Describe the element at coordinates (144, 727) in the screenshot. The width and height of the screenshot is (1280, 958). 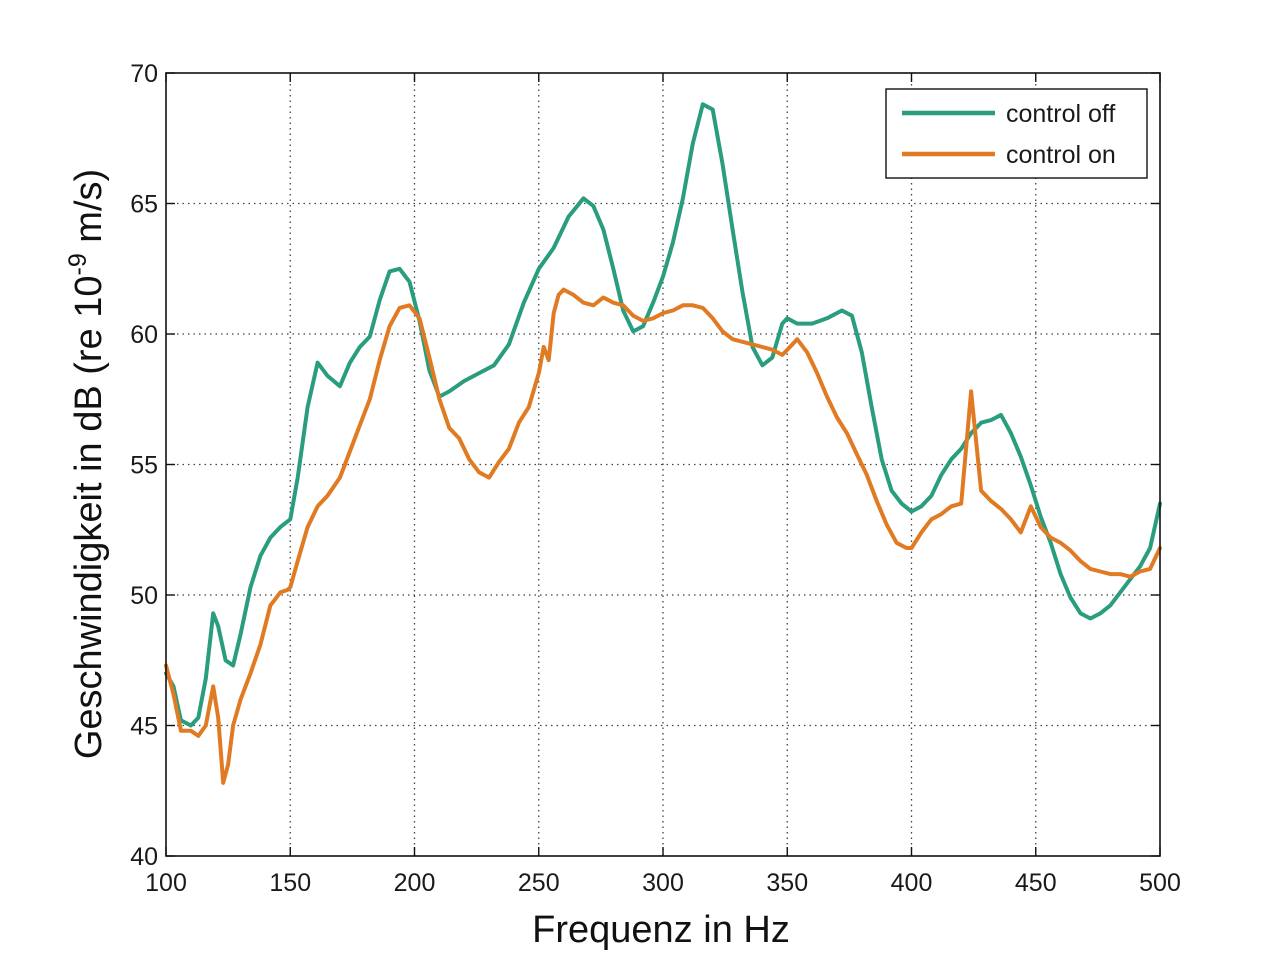
I see `y-tick-label: 45` at that location.